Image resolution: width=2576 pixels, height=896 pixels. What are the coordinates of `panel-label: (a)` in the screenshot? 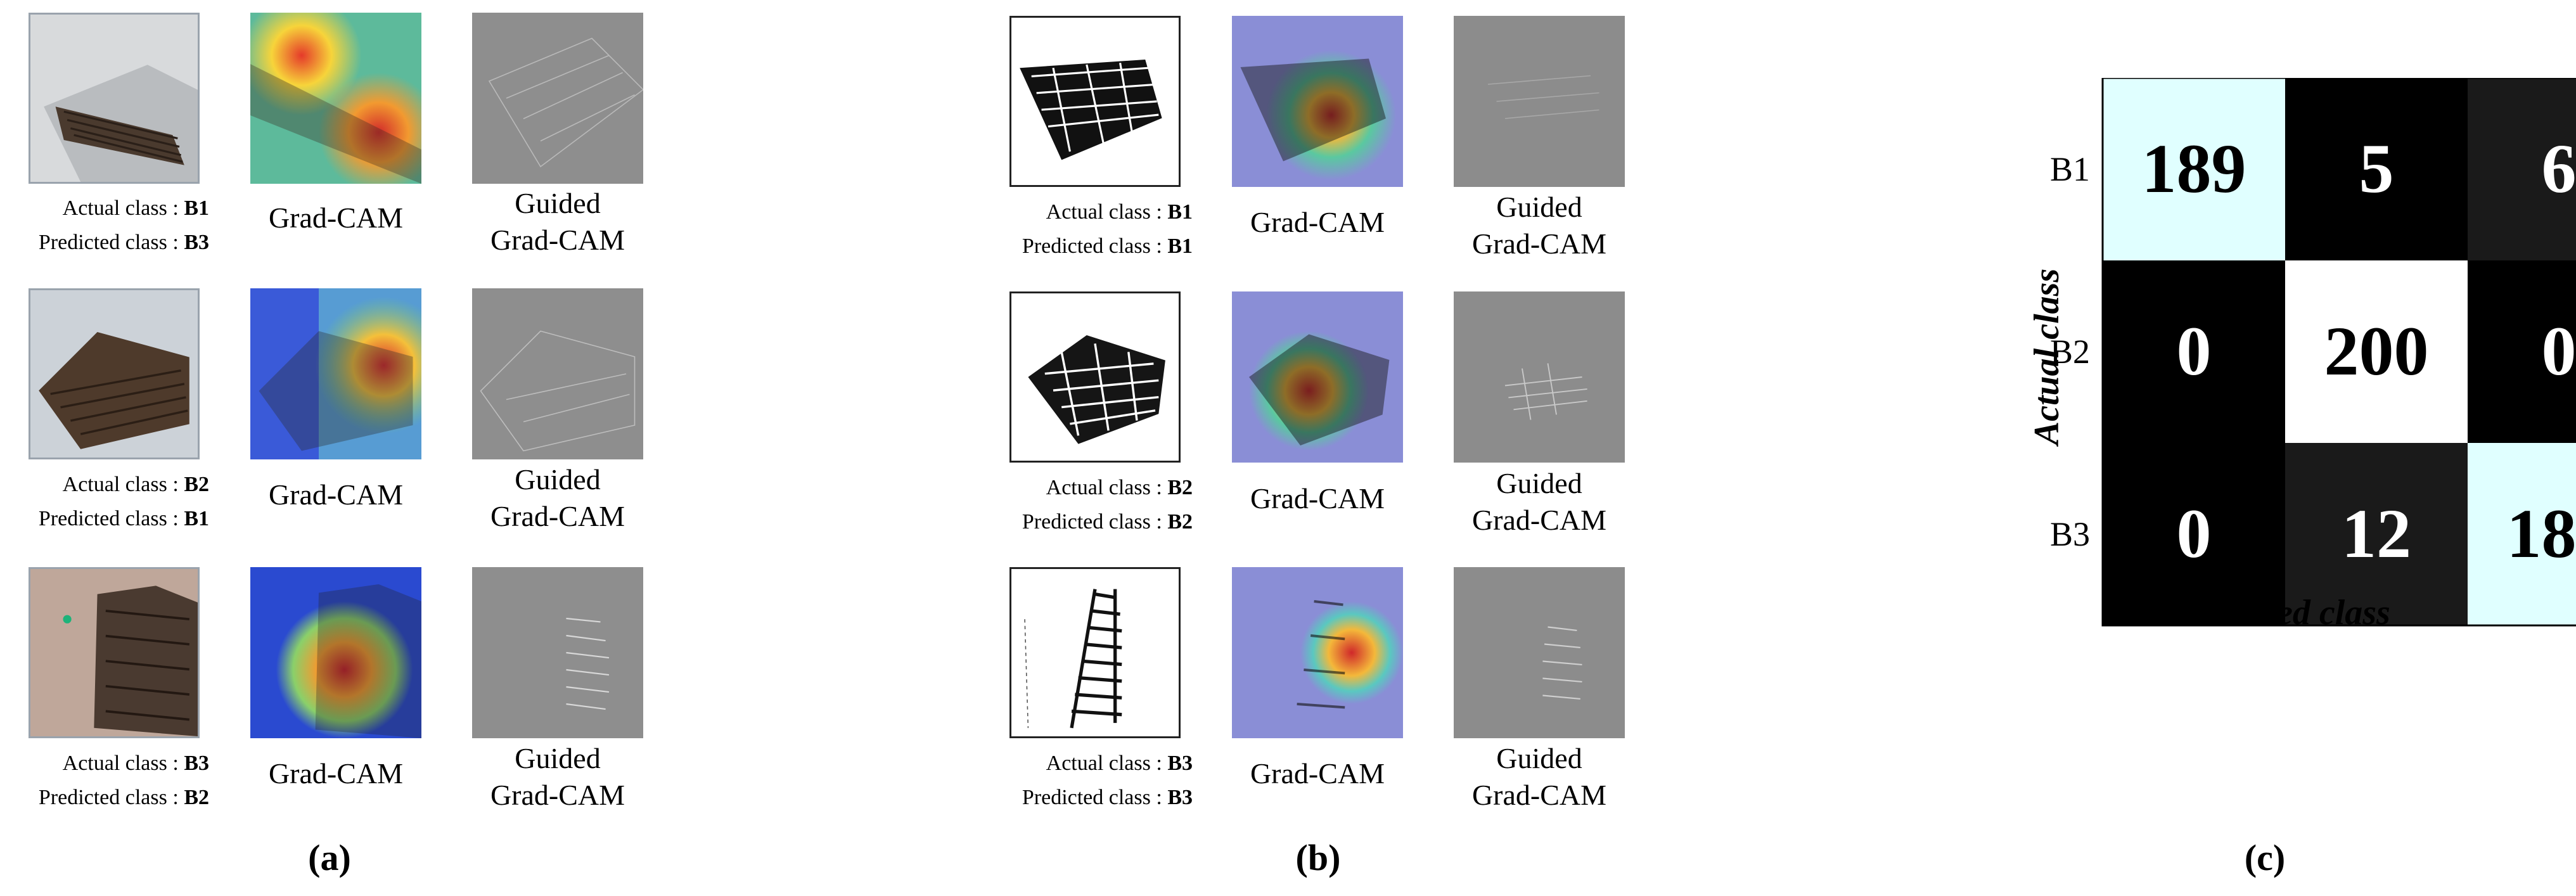 It's located at (329, 857).